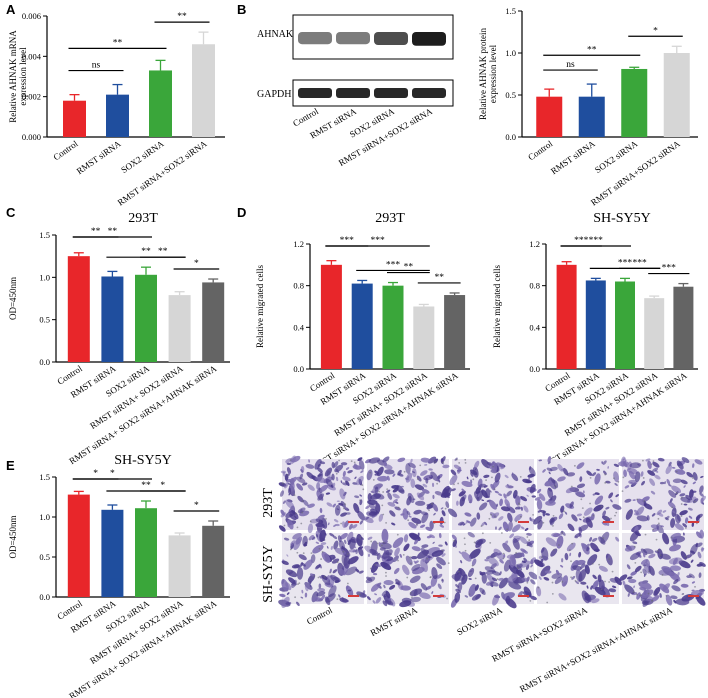 The image size is (708, 698). Describe the element at coordinates (570, 65) in the screenshot. I see `significance-label: ns` at that location.